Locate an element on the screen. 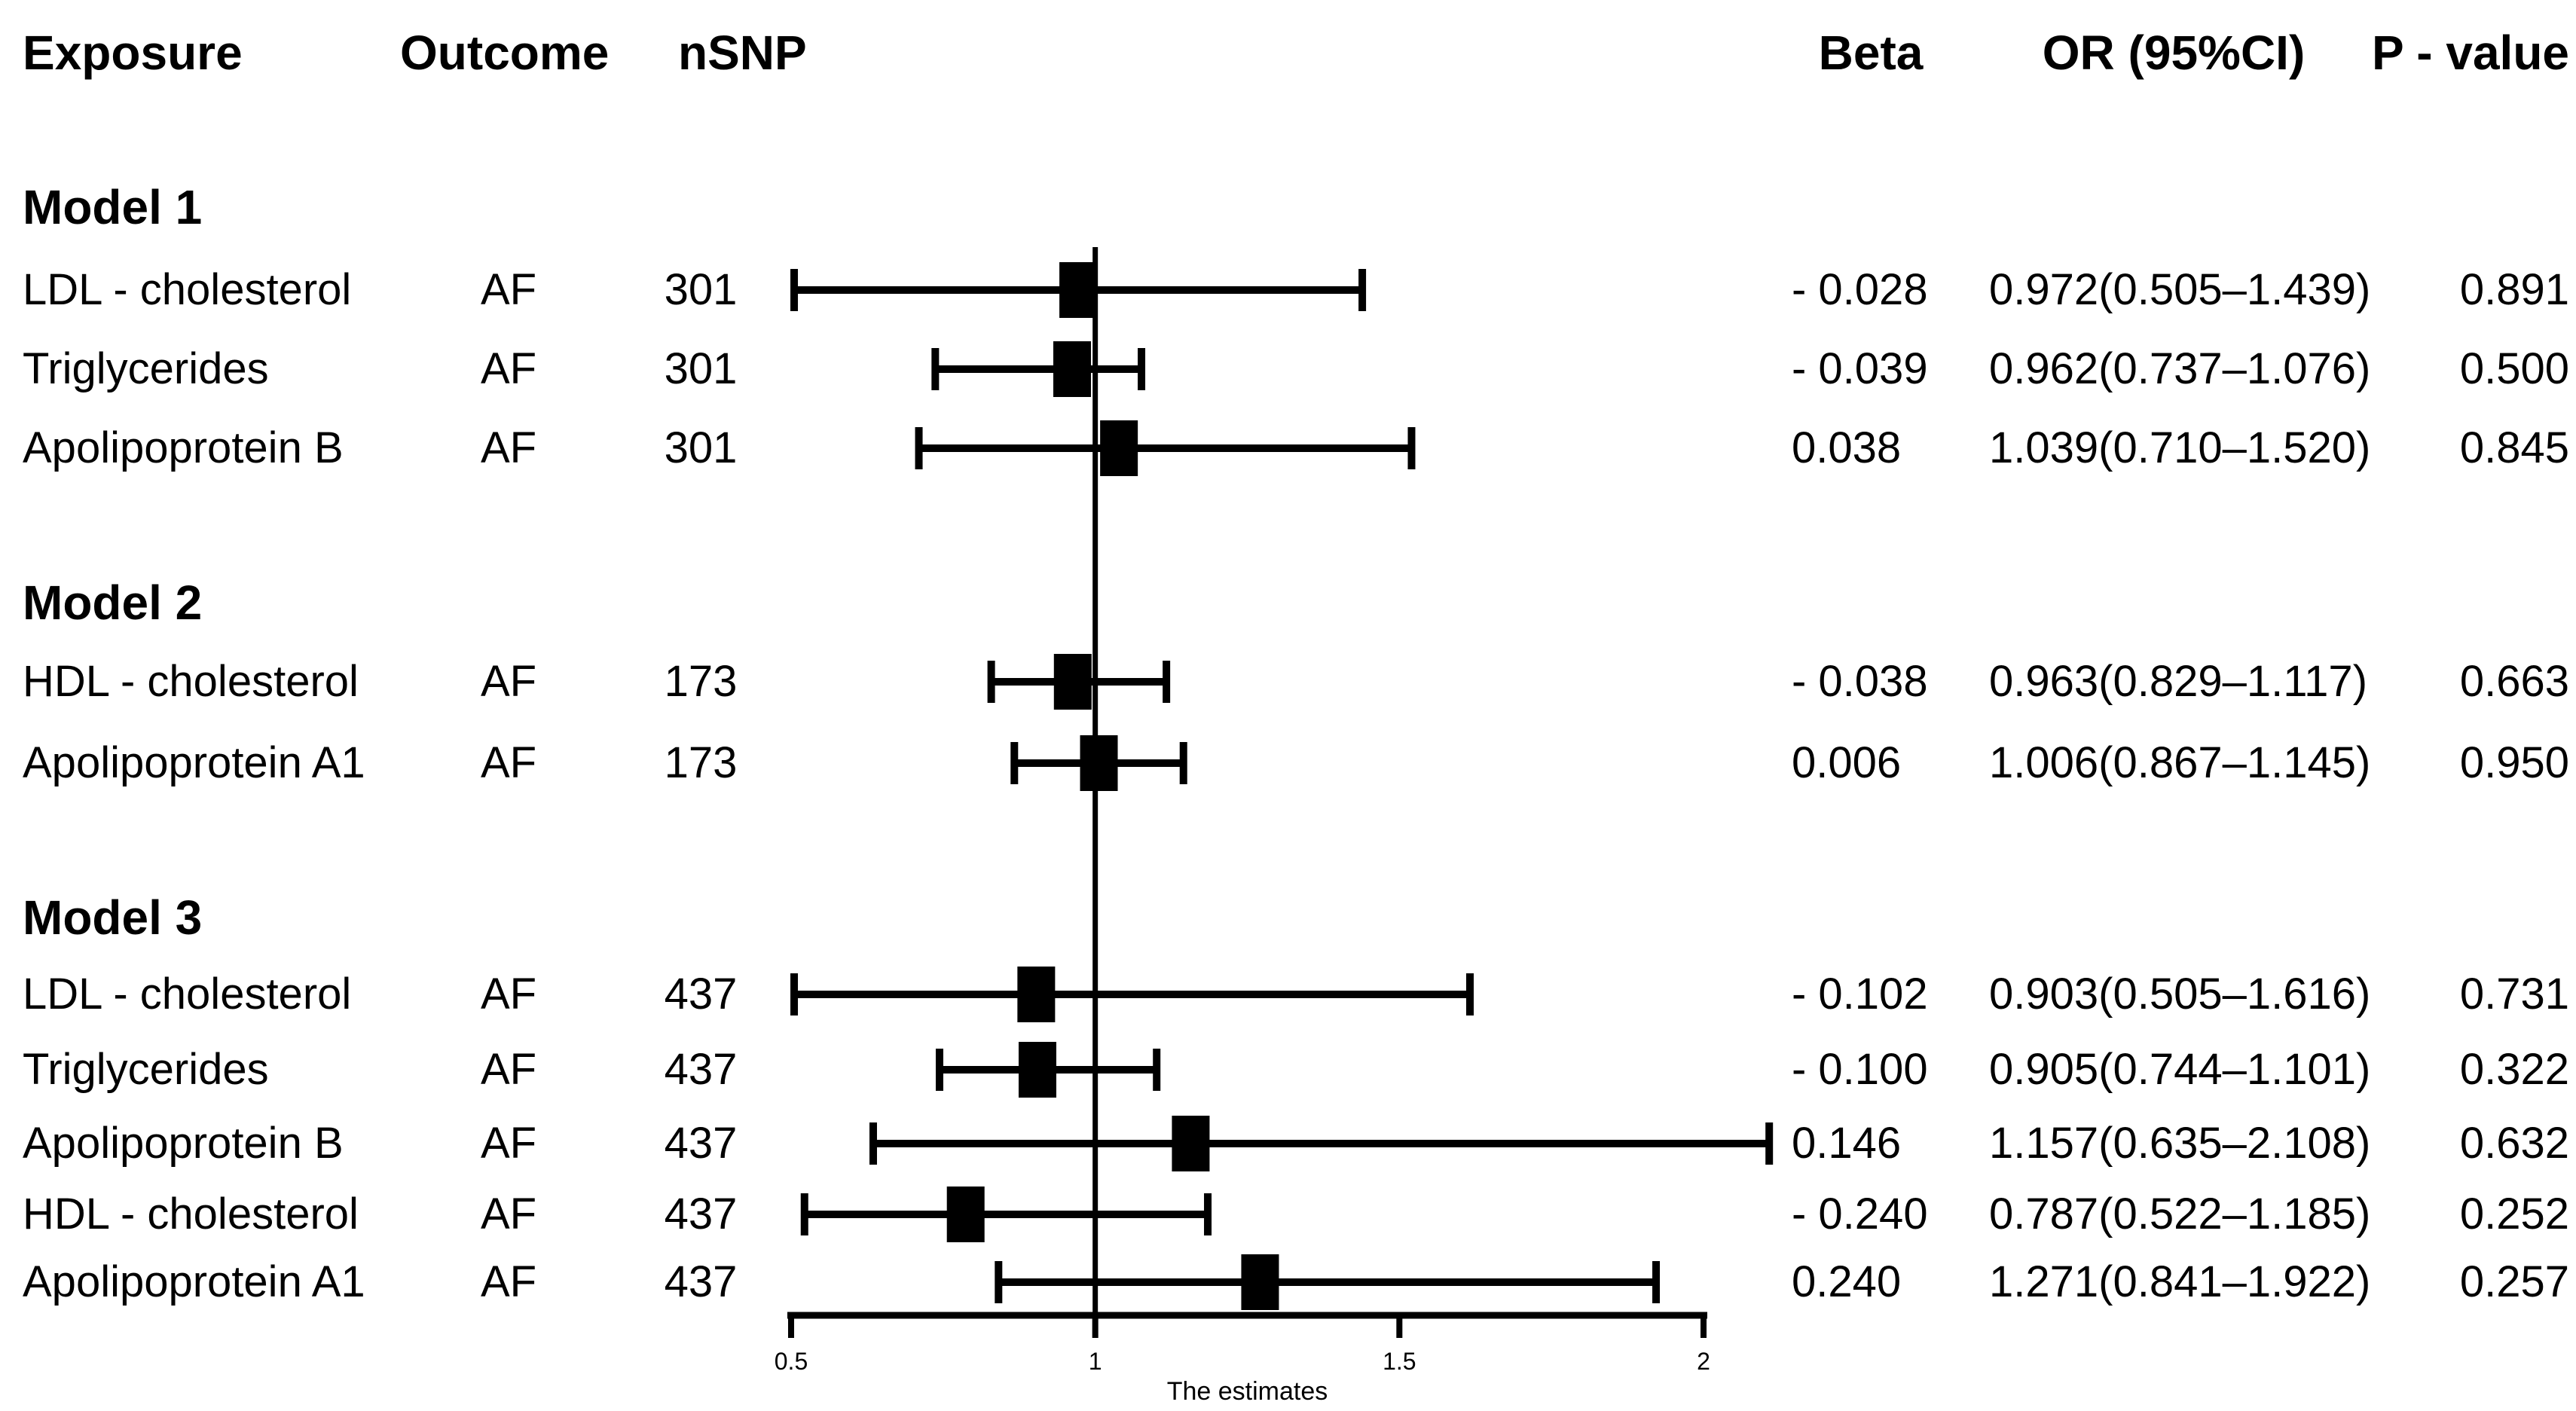  p-value: 0.731 is located at coordinates (2514, 994).